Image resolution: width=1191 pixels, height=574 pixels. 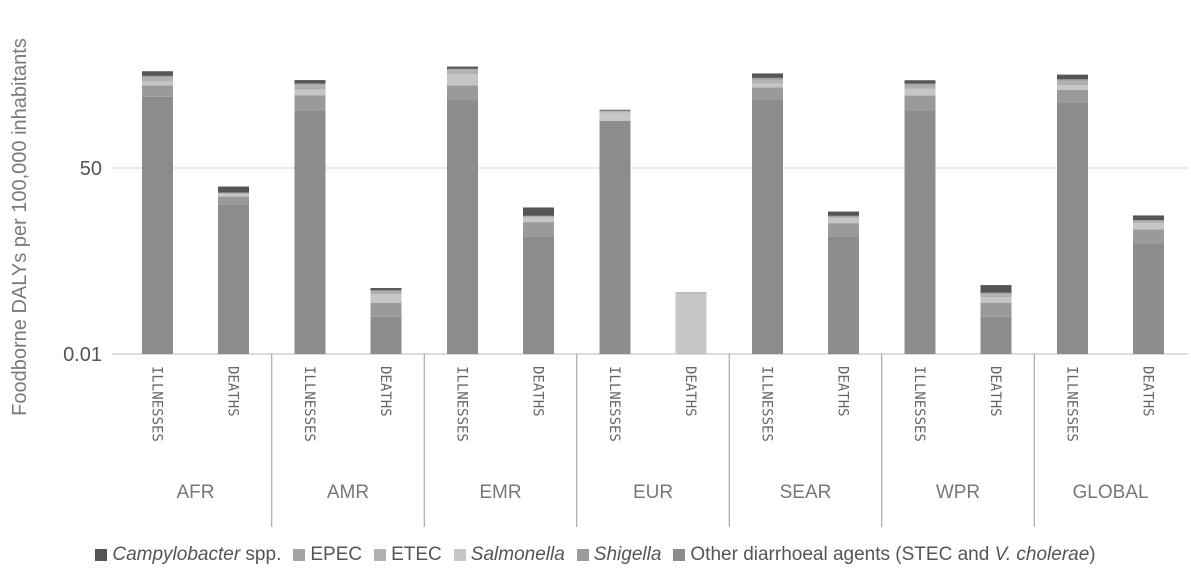 I want to click on legend-item-campylobacter: Campylobacter spp., so click(x=188, y=555).